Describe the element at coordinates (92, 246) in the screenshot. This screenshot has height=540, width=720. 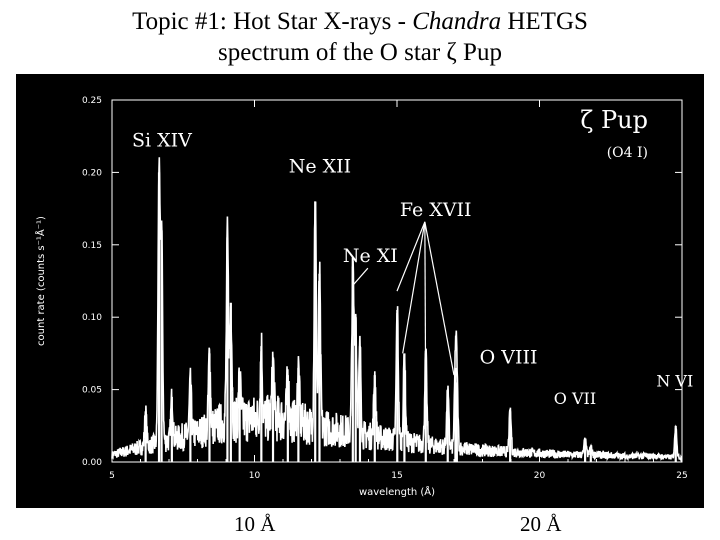
I see `y-tick-label: 0.15` at that location.